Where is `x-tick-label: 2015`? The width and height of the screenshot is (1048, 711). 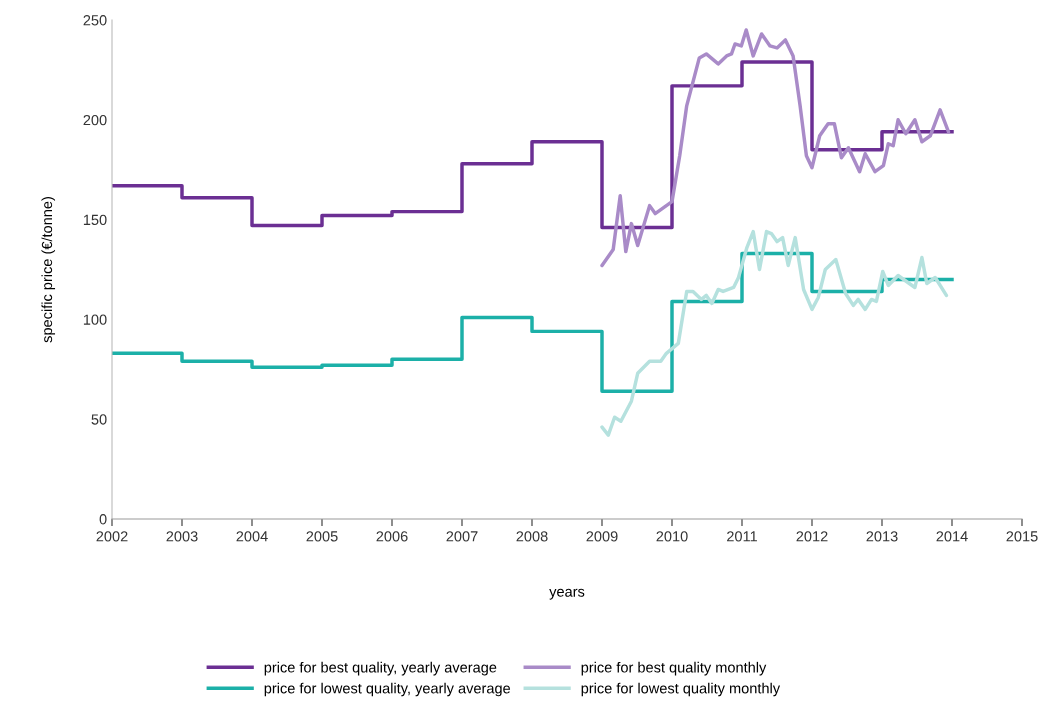 x-tick-label: 2015 is located at coordinates (1022, 536).